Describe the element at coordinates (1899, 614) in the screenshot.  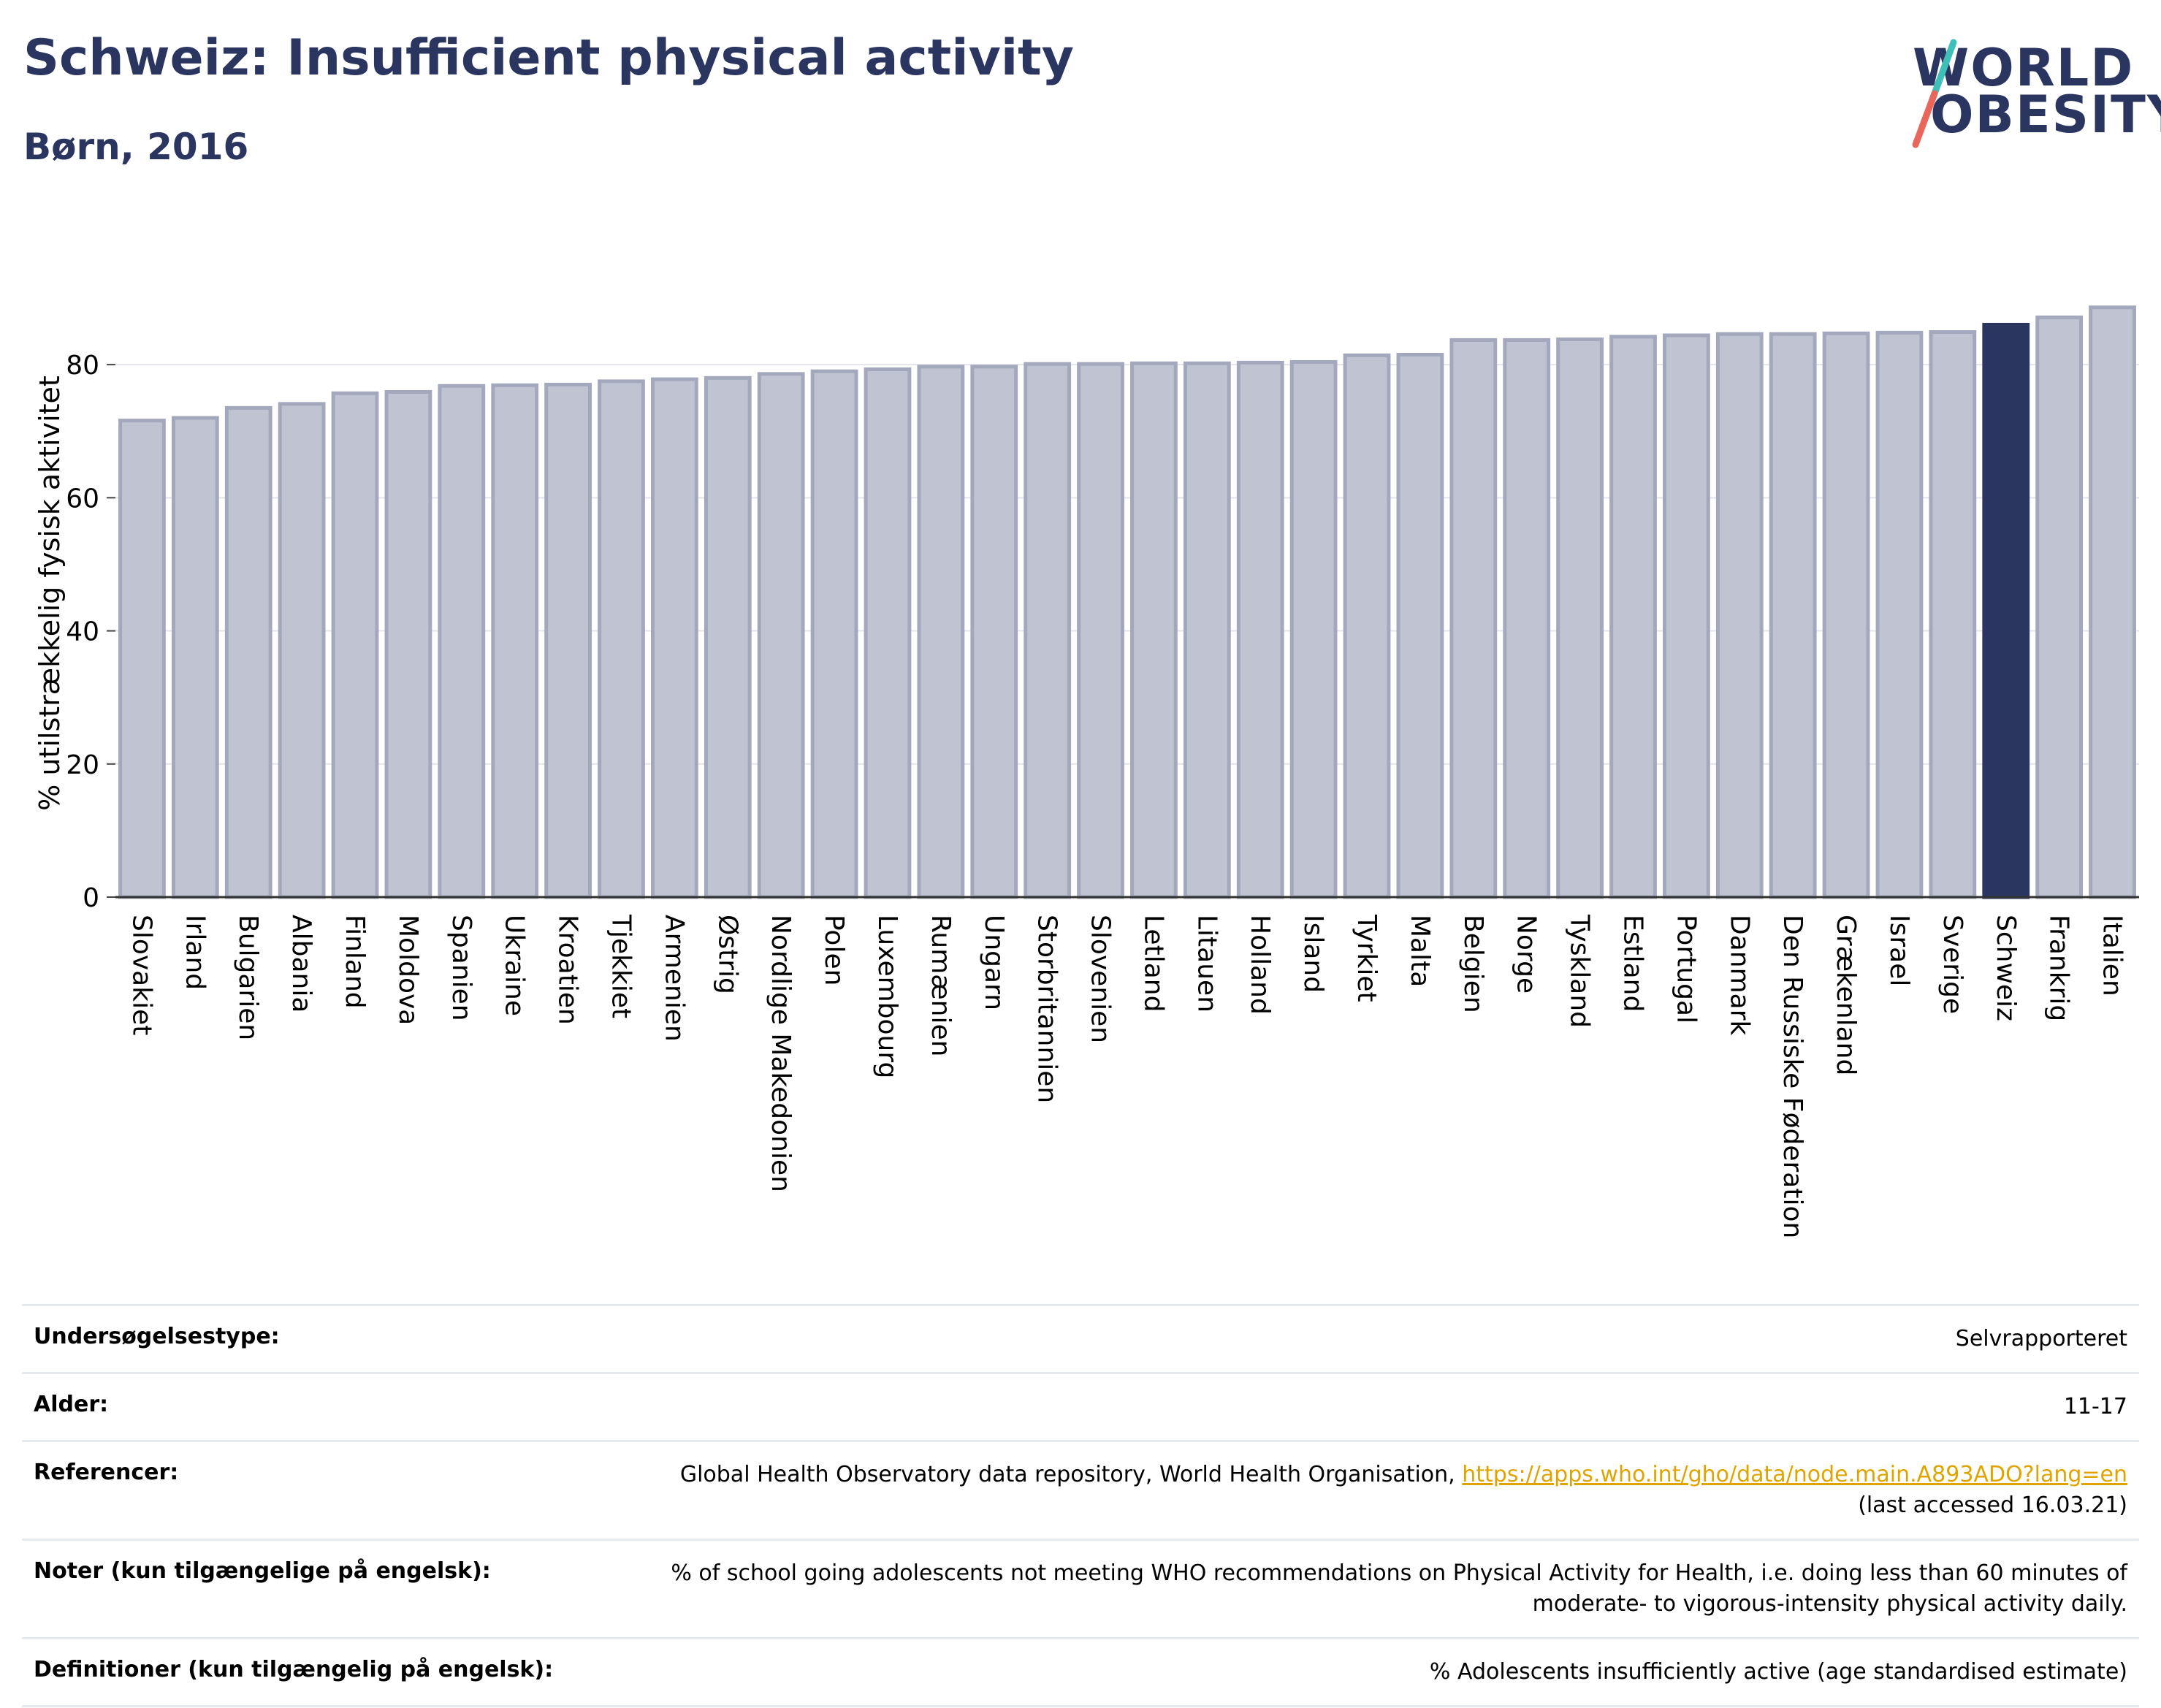
I see `bar-israel` at that location.